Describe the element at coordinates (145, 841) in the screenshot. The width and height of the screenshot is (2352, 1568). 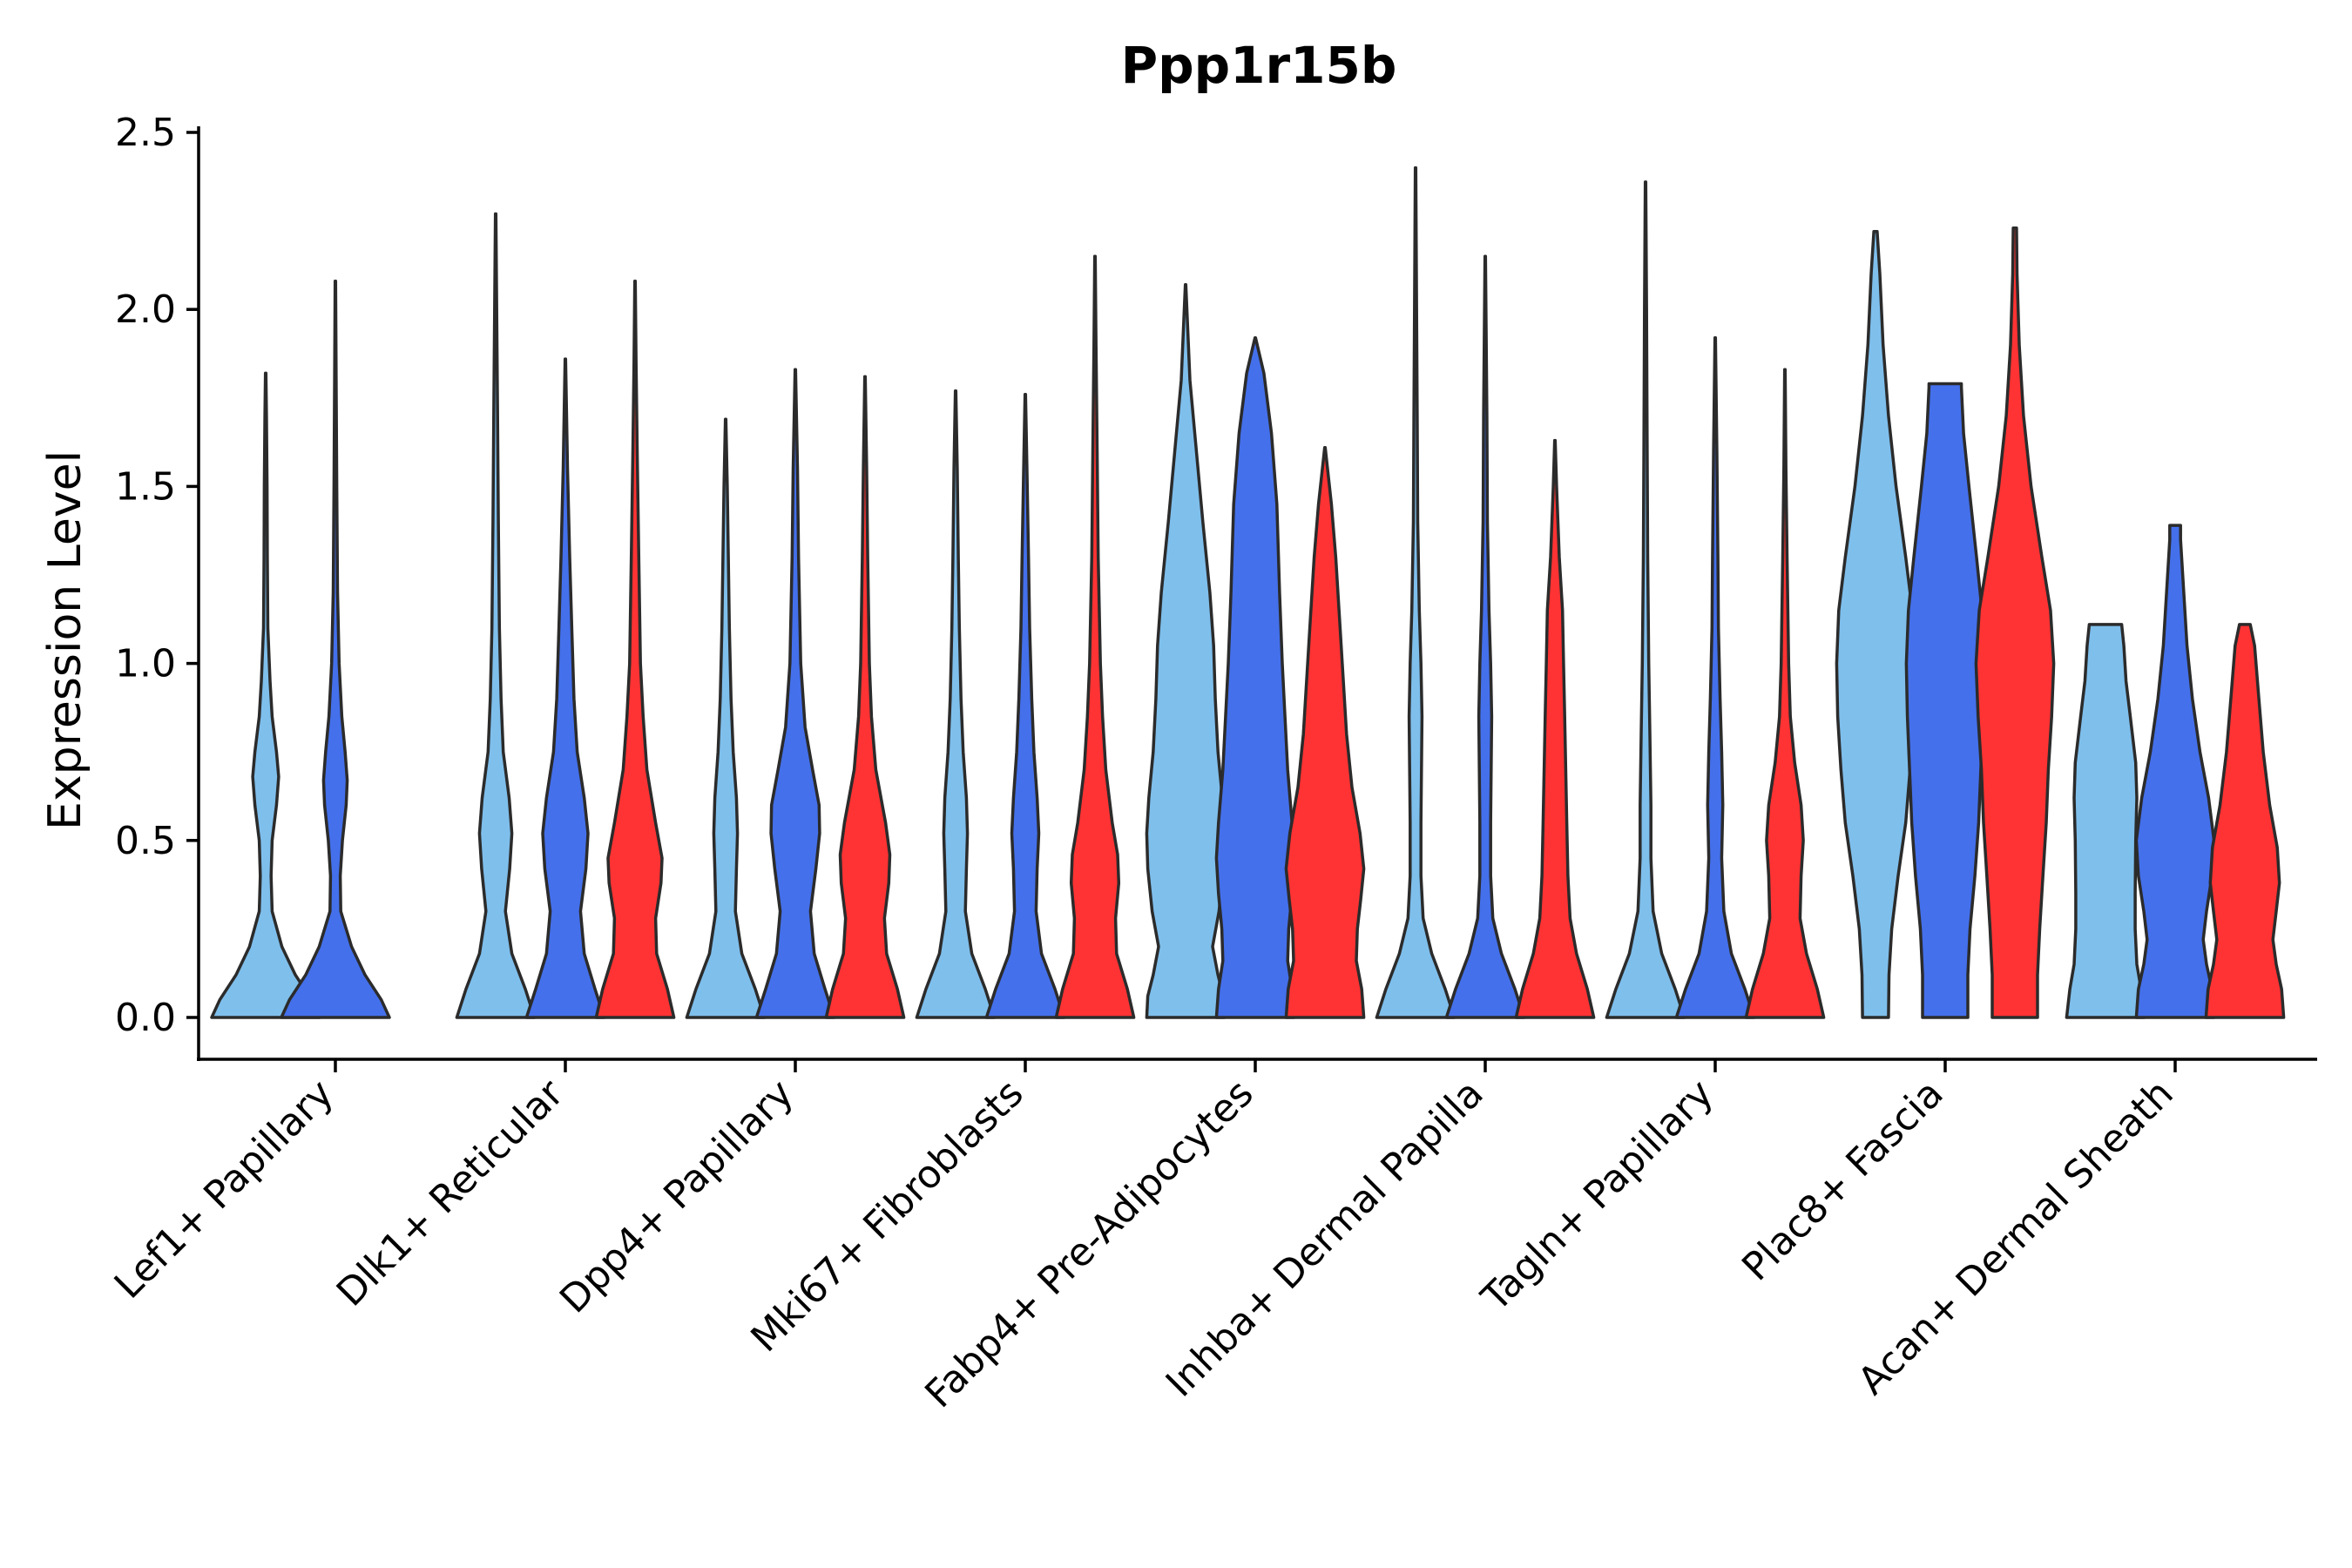
I see `y-tick-label: 0.5` at that location.